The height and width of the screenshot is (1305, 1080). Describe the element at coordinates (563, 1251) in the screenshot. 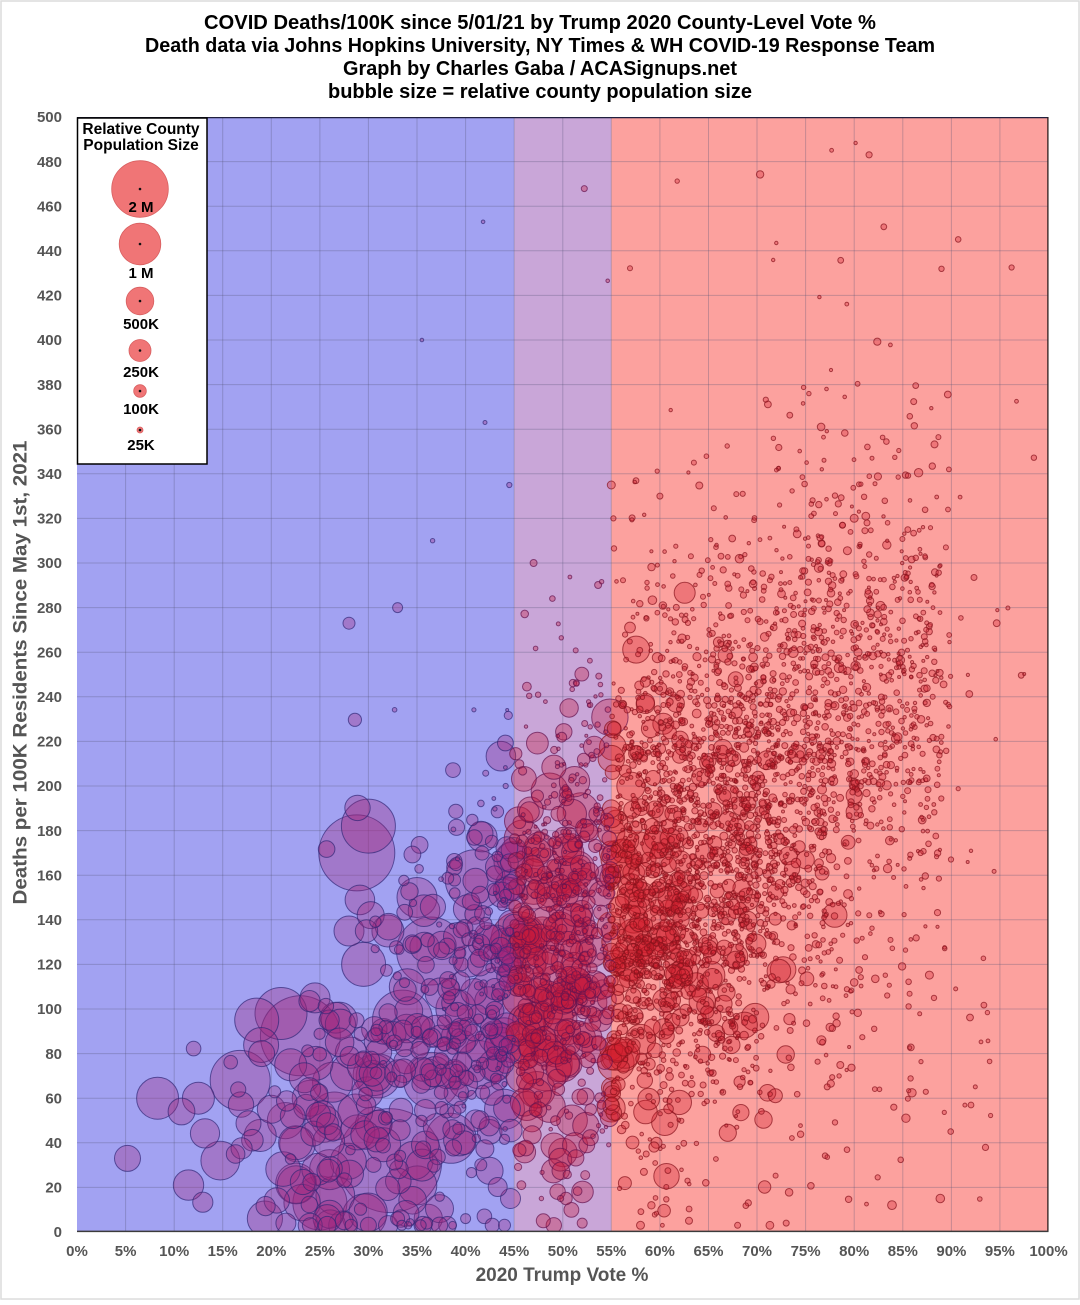

I see `svg-text: 50%` at that location.